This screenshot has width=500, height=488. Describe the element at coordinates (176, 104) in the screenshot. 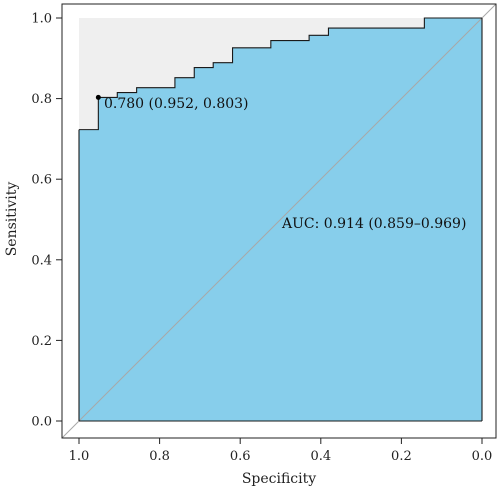

I see `best-point-label: 0.780 (0.952, 0.803)` at that location.